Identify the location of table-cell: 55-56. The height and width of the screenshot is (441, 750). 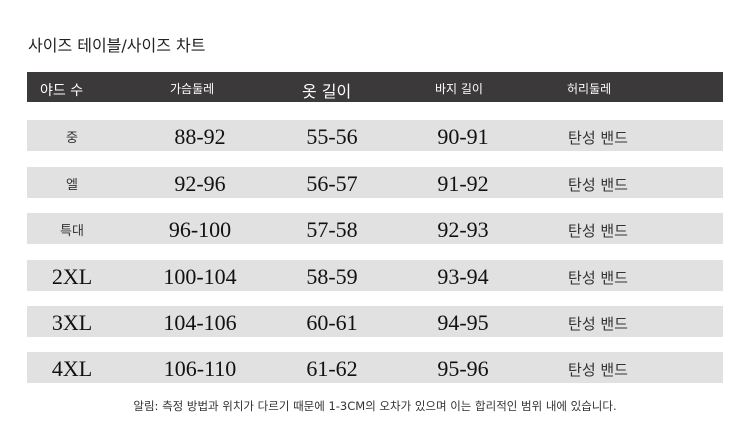
(332, 136).